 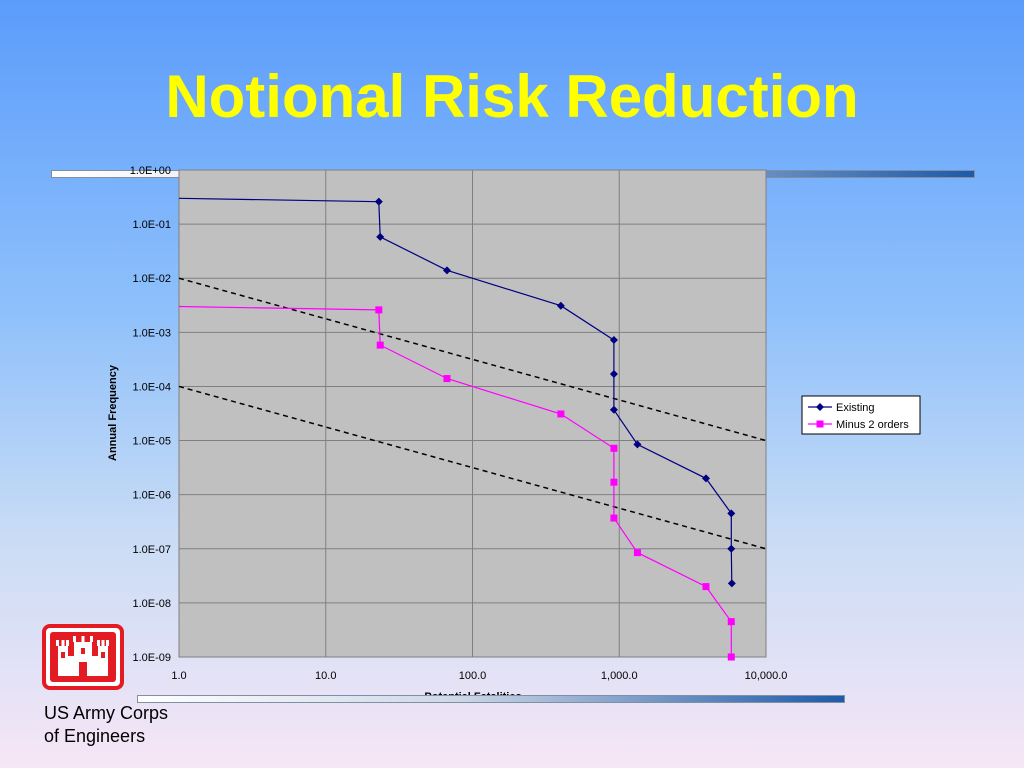 I want to click on y-tick-label: 1.0E-05, so click(x=151, y=442).